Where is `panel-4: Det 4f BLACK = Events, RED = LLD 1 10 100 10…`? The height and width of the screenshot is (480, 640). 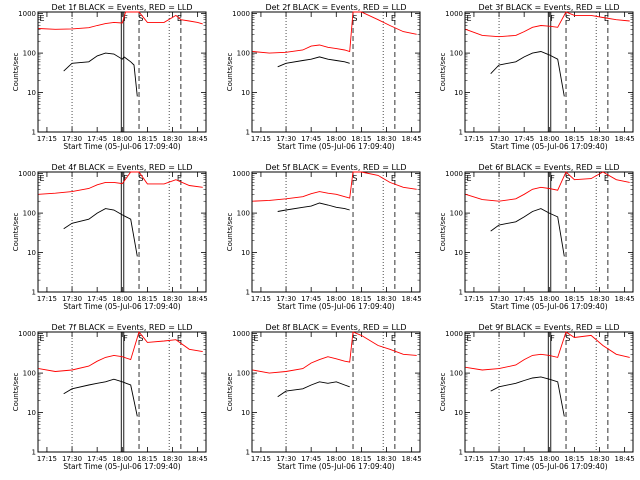 panel-4: Det 4f BLACK = Events, RED = LLD 1 10 100 10… is located at coordinates (110, 237).